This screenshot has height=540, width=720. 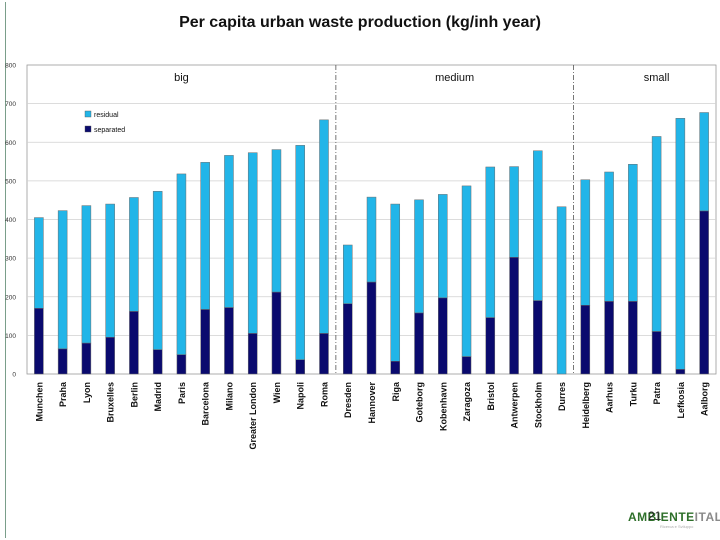 What do you see at coordinates (538, 405) in the screenshot?
I see `x-tick-label: Stockholm` at bounding box center [538, 405].